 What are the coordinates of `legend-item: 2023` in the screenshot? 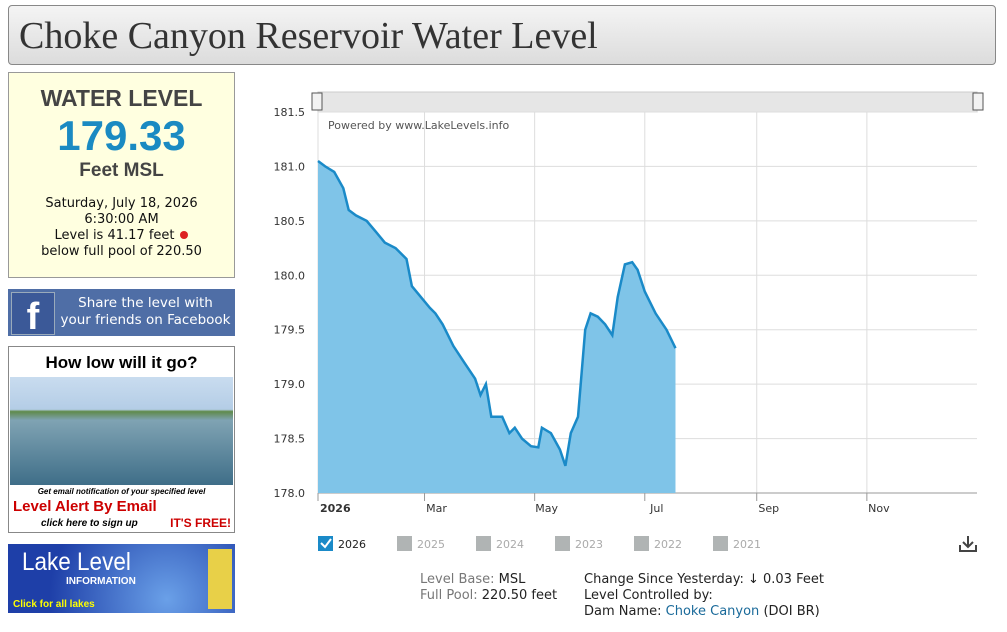 It's located at (579, 543).